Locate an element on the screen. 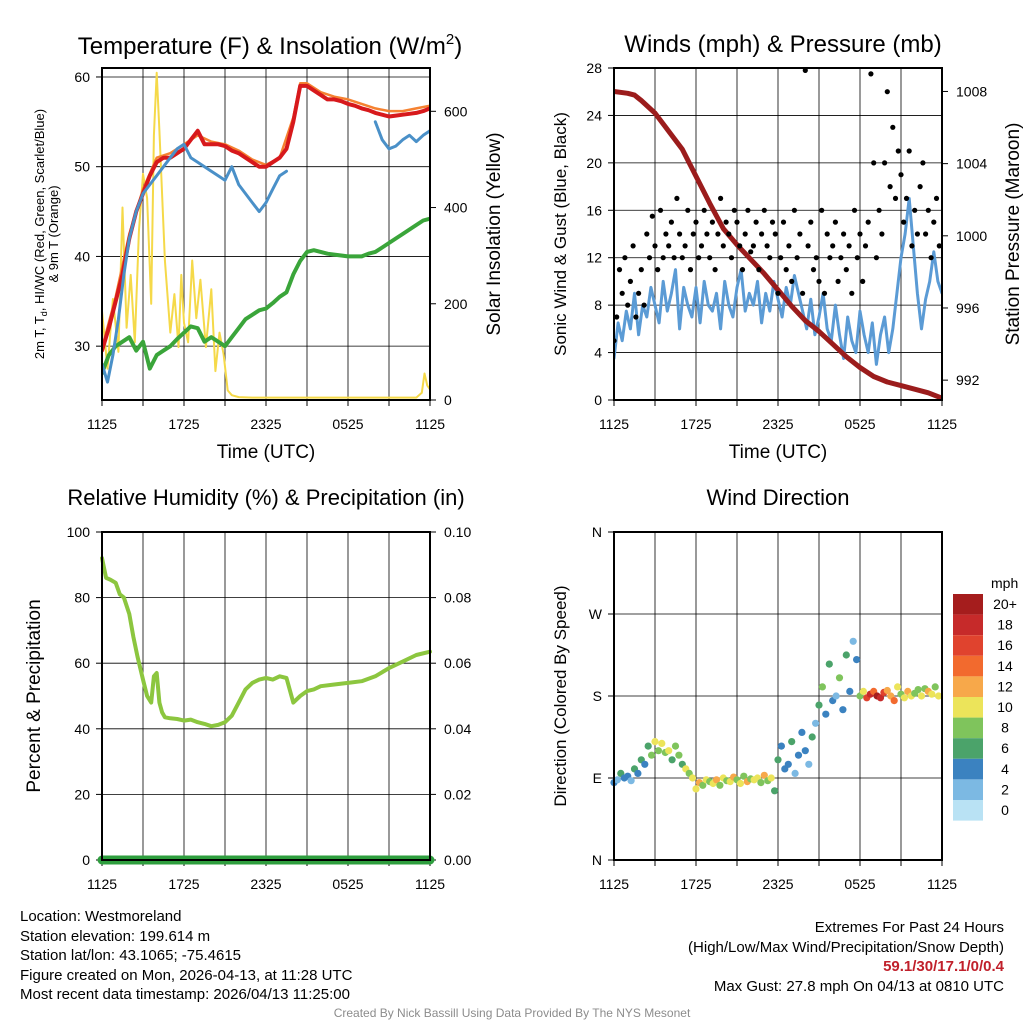 Image resolution: width=1024 pixels, height=1024 pixels. speed-legend: mph 20+ 18 16 14 12 10 8 6 4 2 0 is located at coordinates (985, 698).